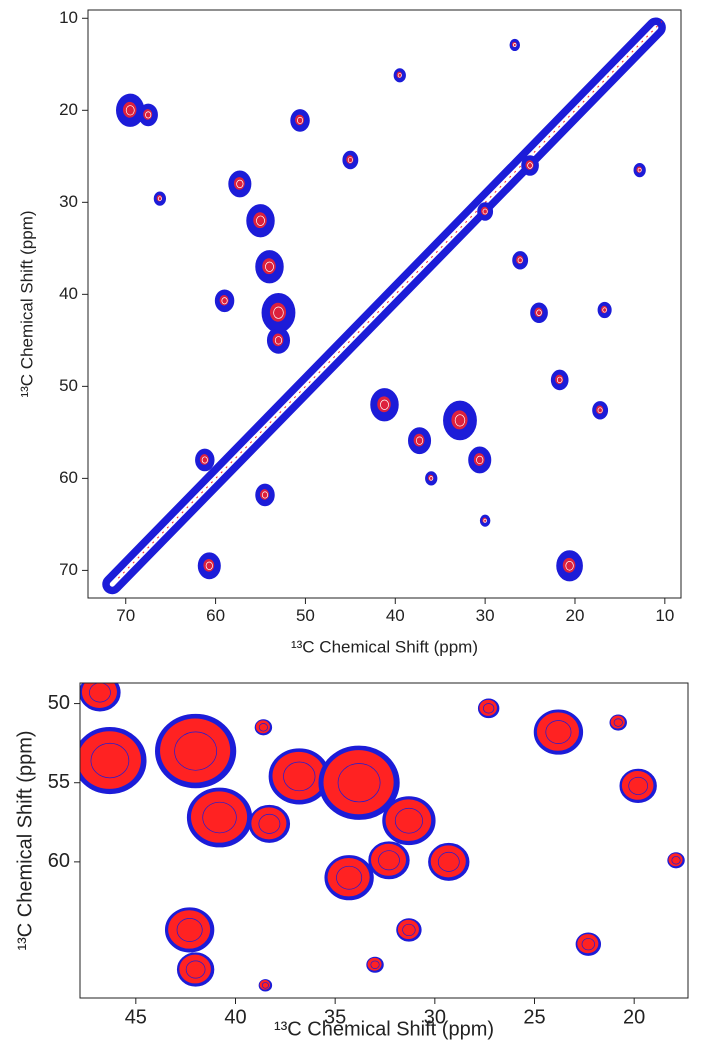 The width and height of the screenshot is (701, 1055). What do you see at coordinates (68, 17) in the screenshot?
I see `y-tick-label: 10` at bounding box center [68, 17].